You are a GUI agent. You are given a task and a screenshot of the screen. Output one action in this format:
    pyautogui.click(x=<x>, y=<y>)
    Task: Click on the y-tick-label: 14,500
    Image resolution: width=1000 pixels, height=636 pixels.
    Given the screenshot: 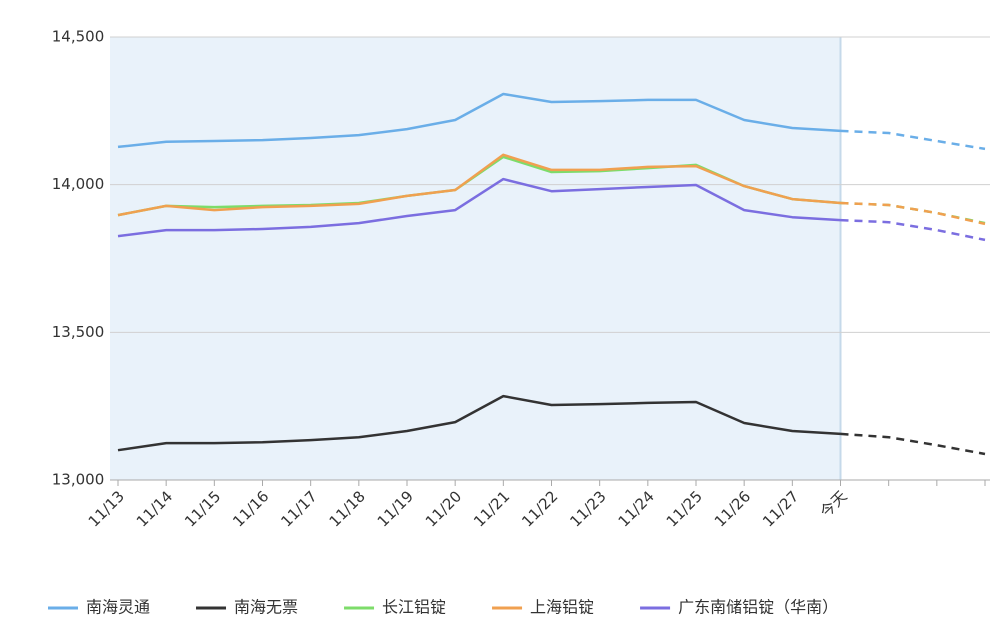 What is the action you would take?
    pyautogui.click(x=78, y=37)
    